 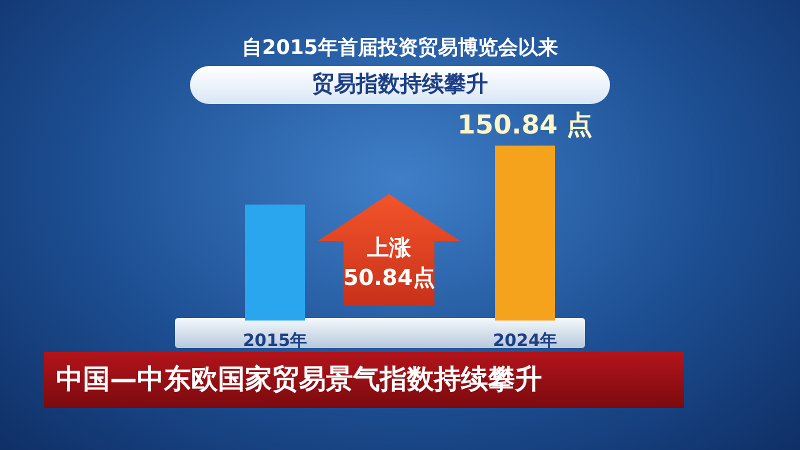 I want to click on annotation: 上涨 50.84点, so click(x=389, y=264).